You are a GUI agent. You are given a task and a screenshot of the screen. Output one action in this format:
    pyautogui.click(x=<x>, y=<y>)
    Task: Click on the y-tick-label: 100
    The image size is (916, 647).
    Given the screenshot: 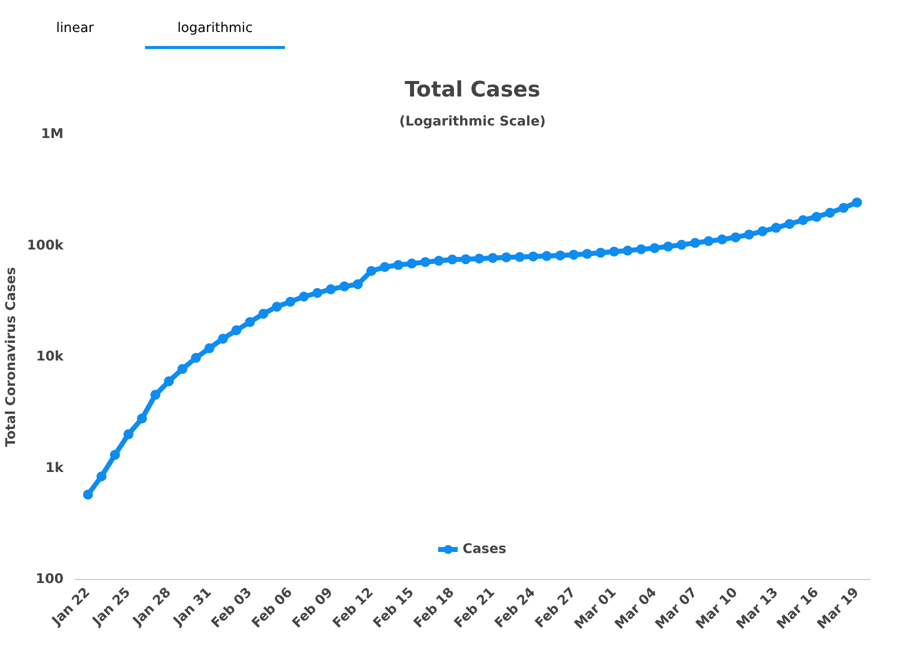 What is the action you would take?
    pyautogui.click(x=50, y=579)
    